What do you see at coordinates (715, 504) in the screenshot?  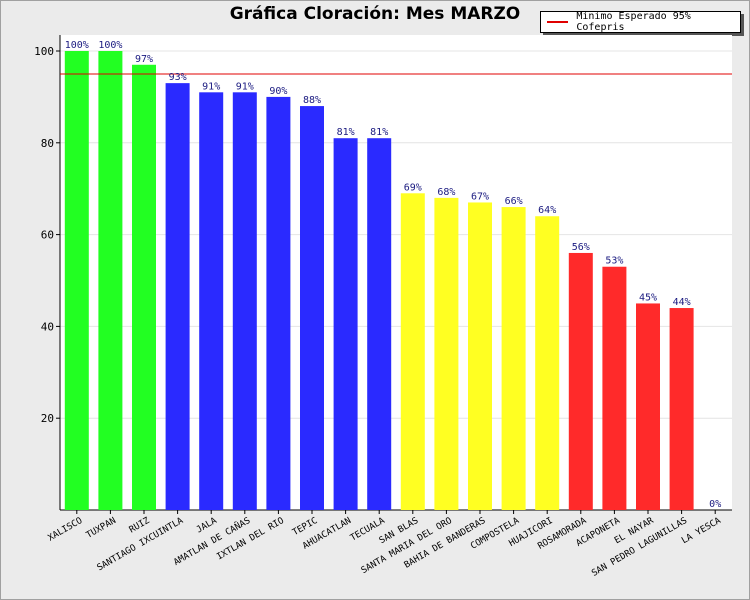 I see `value-label: 0%` at bounding box center [715, 504].